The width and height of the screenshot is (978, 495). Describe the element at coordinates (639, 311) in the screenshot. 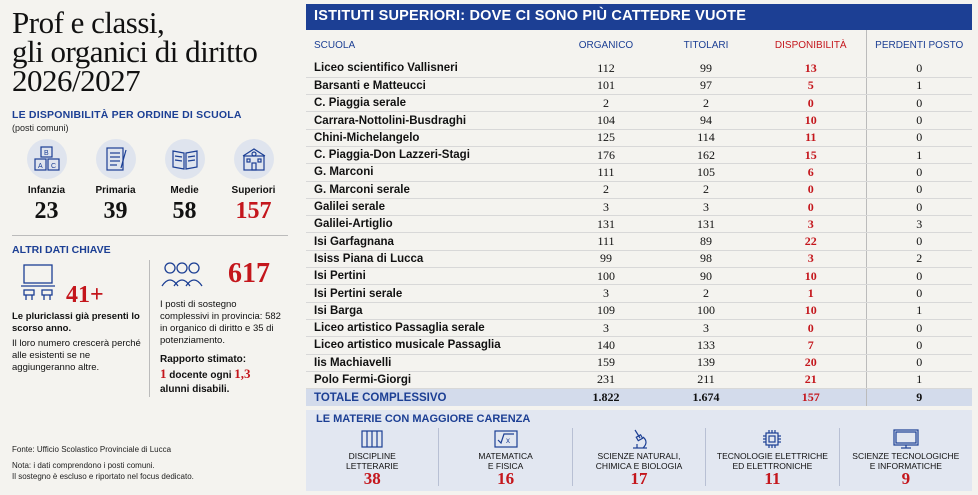

I see `table-row: Isi Barga 109 100 10 1` at that location.